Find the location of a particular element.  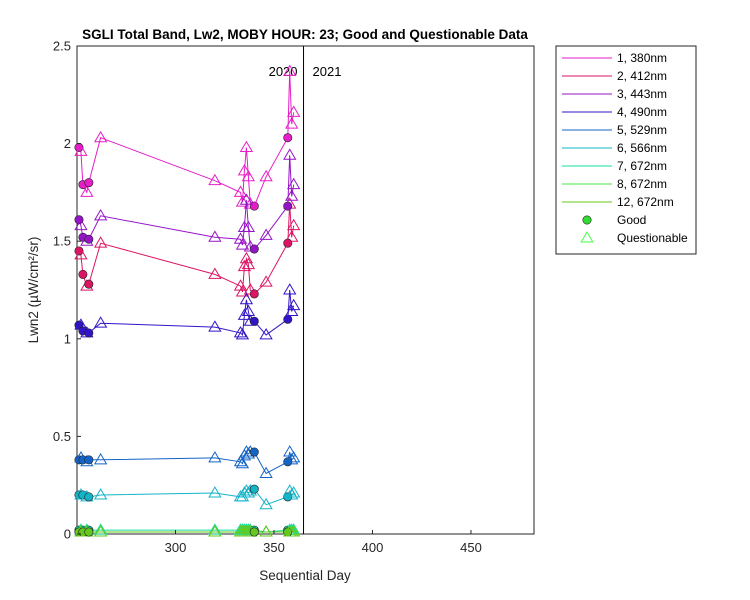

legend-box is located at coordinates (626, 150).